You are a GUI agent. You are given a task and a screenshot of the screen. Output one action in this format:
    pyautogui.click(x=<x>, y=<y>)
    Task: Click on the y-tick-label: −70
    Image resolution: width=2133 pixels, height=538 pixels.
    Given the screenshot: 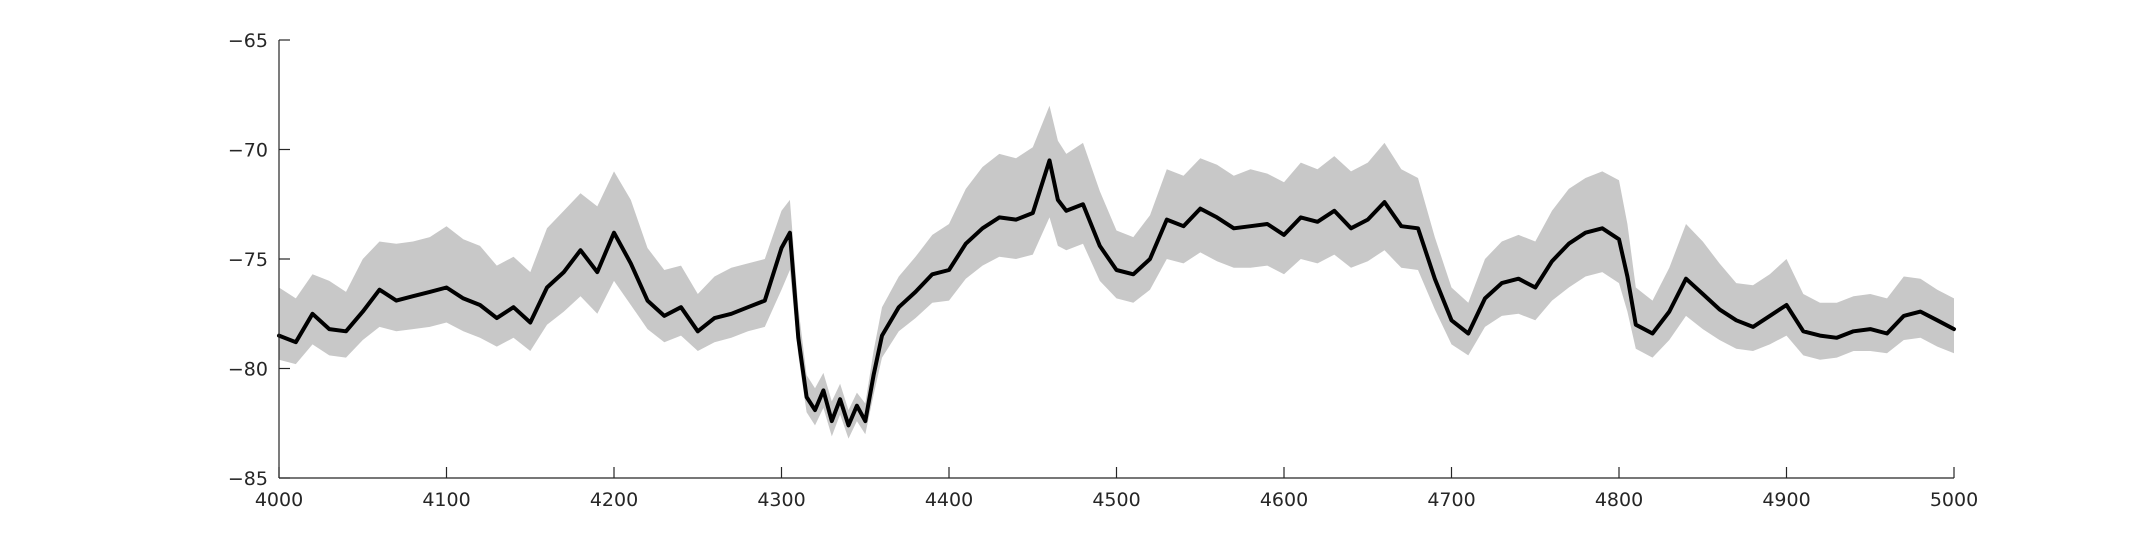 What is the action you would take?
    pyautogui.click(x=248, y=151)
    